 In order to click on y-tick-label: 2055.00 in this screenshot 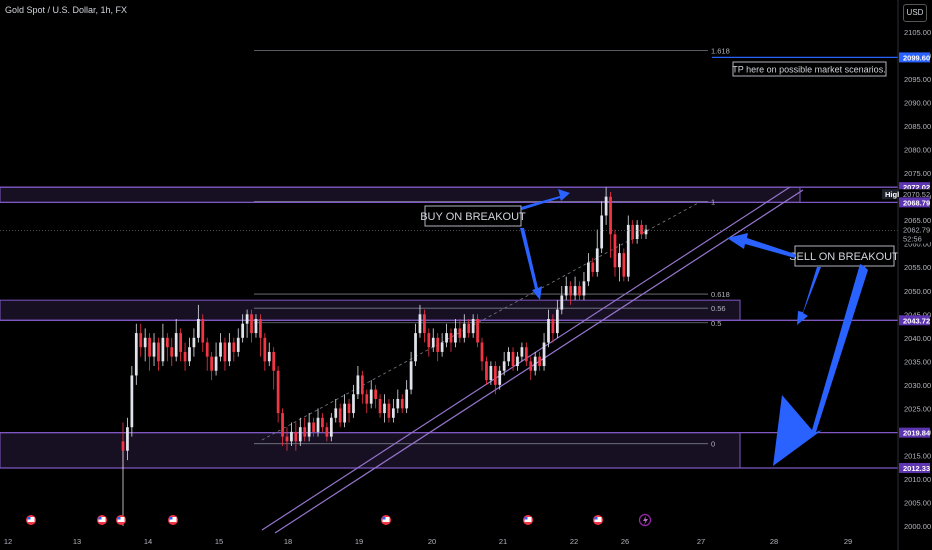, I will do `click(917, 267)`.